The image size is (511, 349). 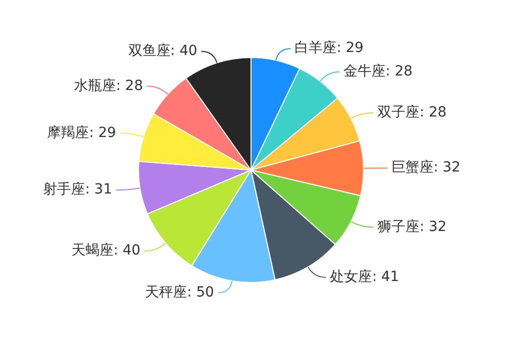 I want to click on slice-label: 天蝎座, so click(x=92, y=250).